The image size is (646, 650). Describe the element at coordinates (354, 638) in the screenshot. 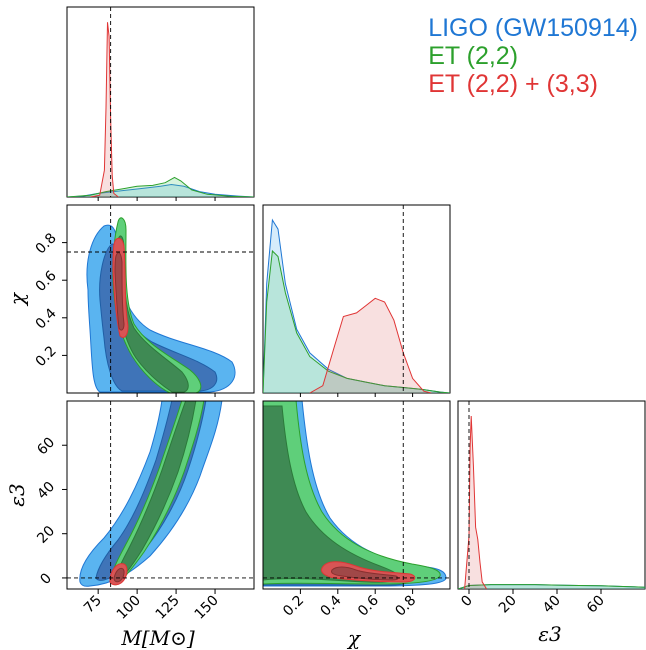

I see `x-axis-label-chi: χ` at that location.